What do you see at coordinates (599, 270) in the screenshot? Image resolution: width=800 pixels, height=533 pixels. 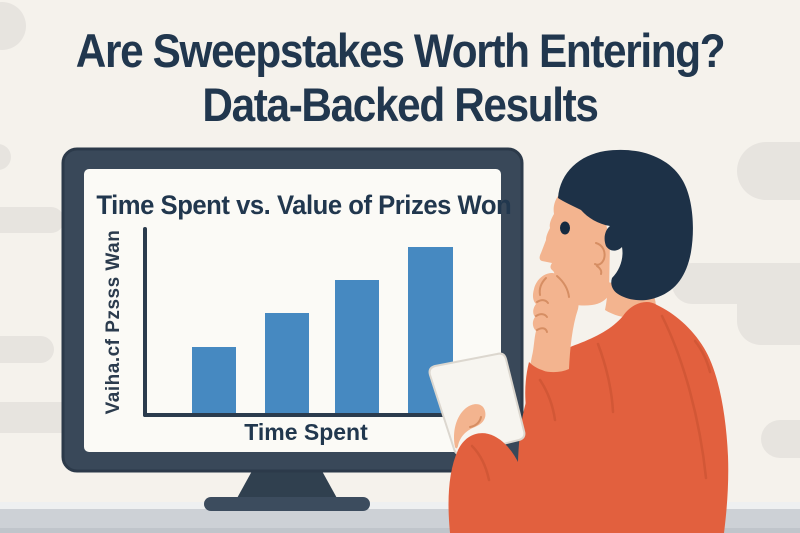 I see `ear-lobe-line` at bounding box center [599, 270].